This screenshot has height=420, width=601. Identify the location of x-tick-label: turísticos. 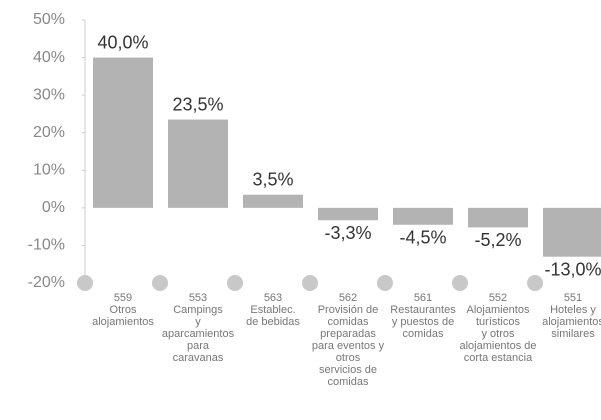
(498, 322).